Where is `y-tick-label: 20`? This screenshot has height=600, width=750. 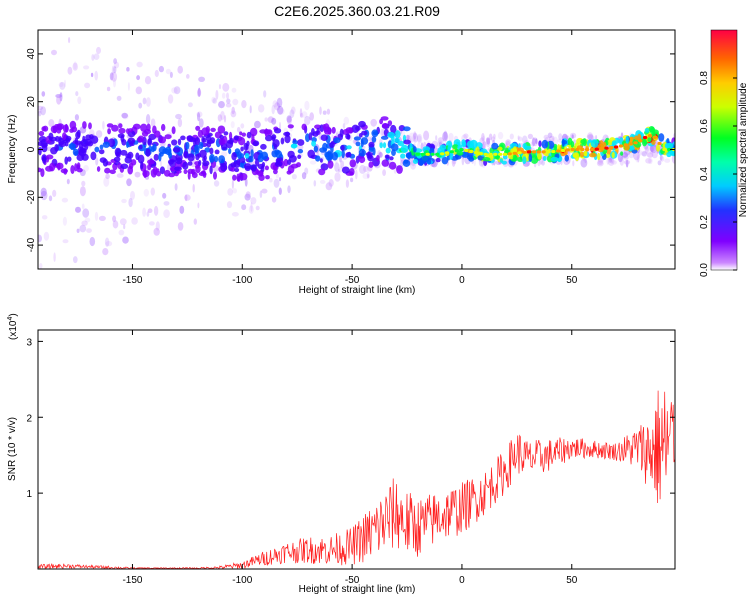
y-tick-label: 20 is located at coordinates (31, 102).